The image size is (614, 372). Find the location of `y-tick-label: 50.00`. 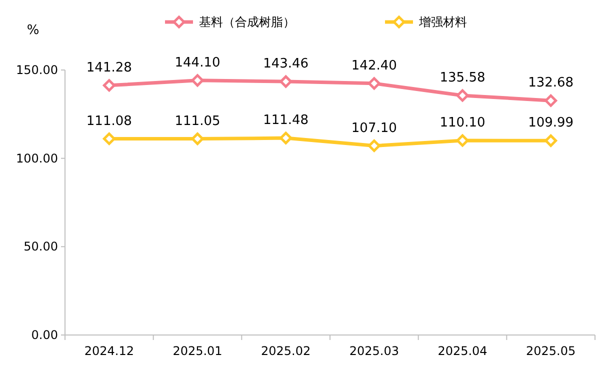

y-tick-label: 50.00 is located at coordinates (41, 247).